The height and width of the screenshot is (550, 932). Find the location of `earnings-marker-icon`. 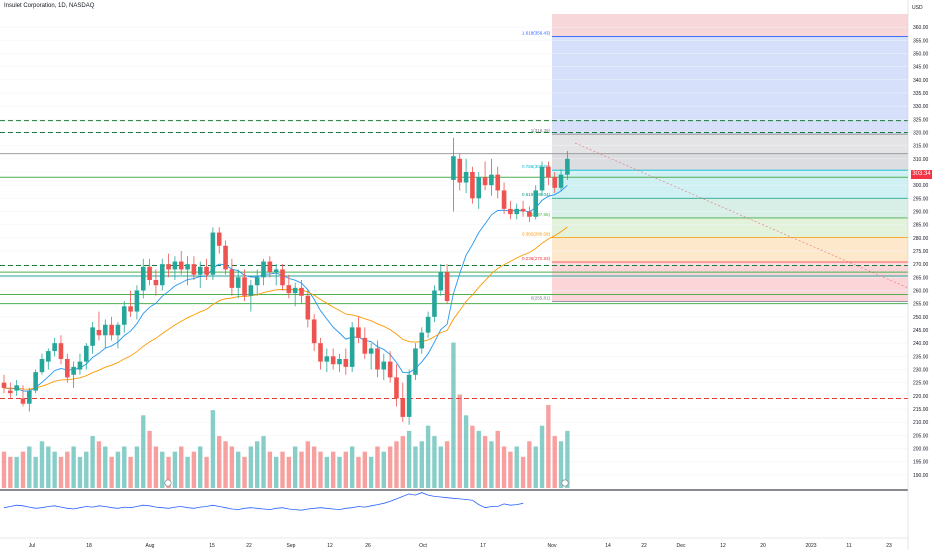

earnings-marker-icon is located at coordinates (565, 483).